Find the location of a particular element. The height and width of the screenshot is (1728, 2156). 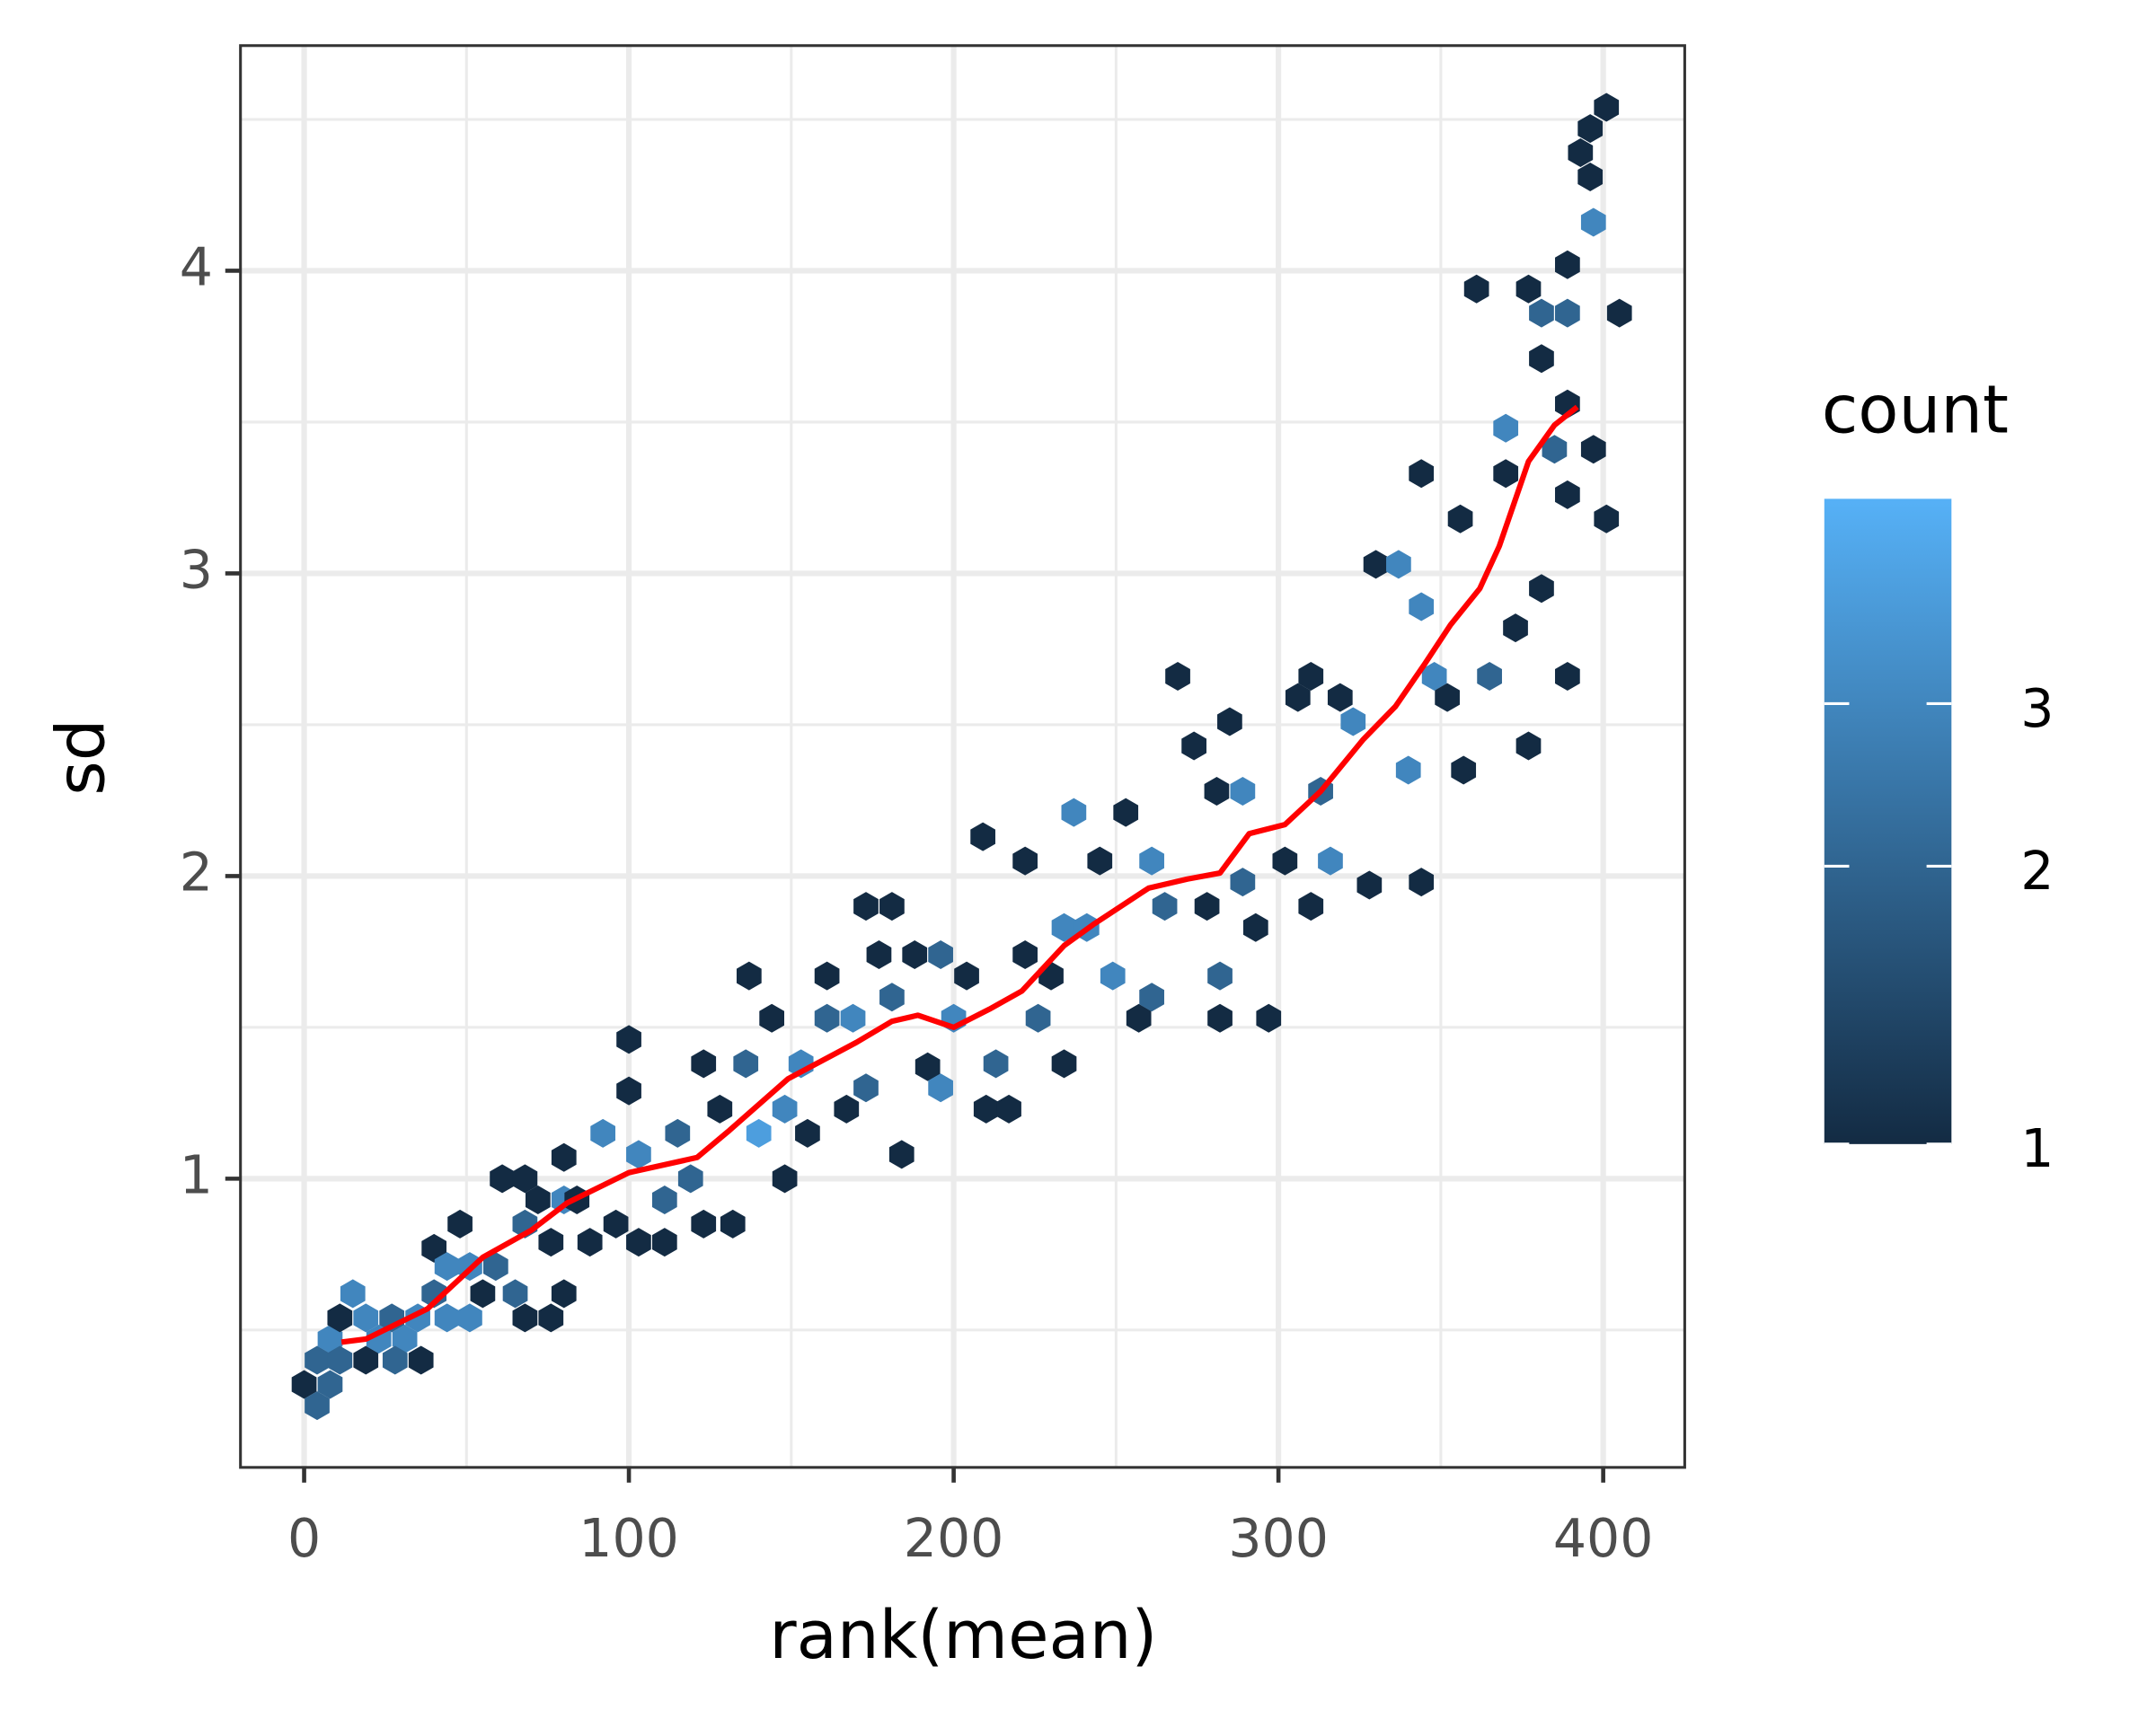

y-tick-label: 2 is located at coordinates (197, 873).